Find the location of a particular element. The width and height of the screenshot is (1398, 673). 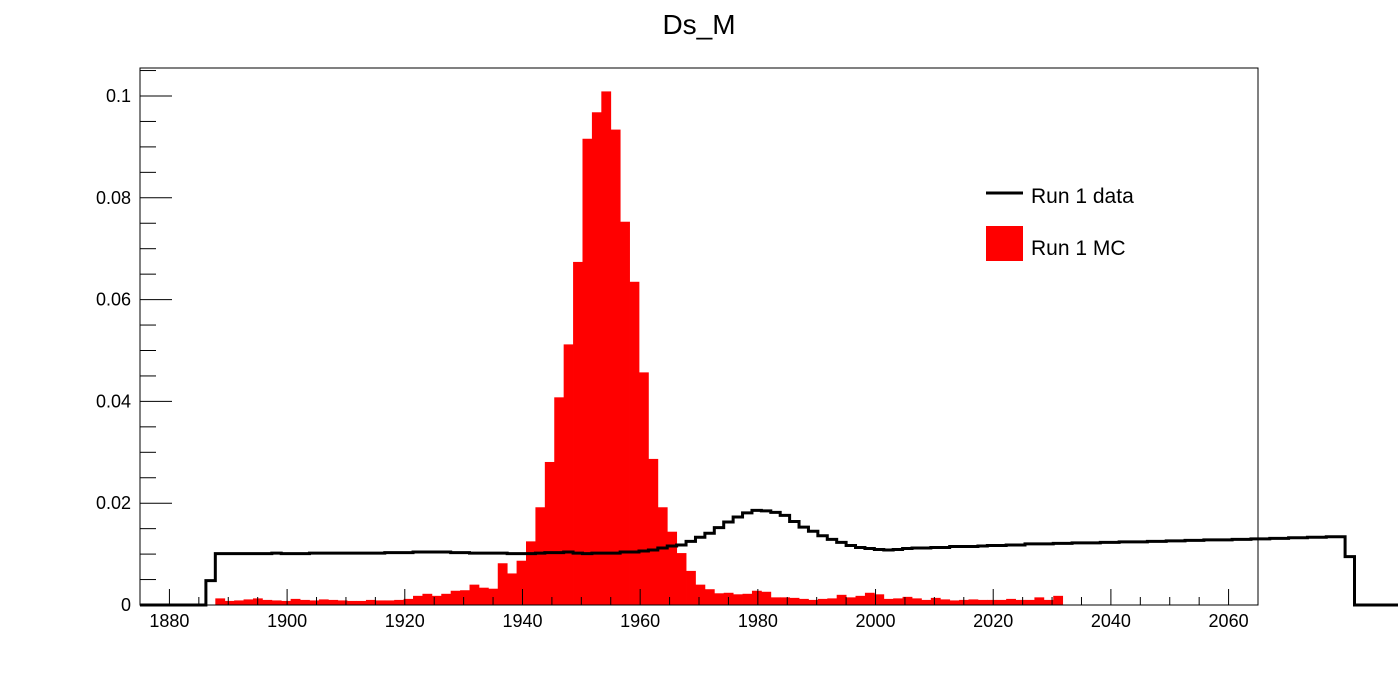

x-tick-label: 1900 is located at coordinates (287, 621).